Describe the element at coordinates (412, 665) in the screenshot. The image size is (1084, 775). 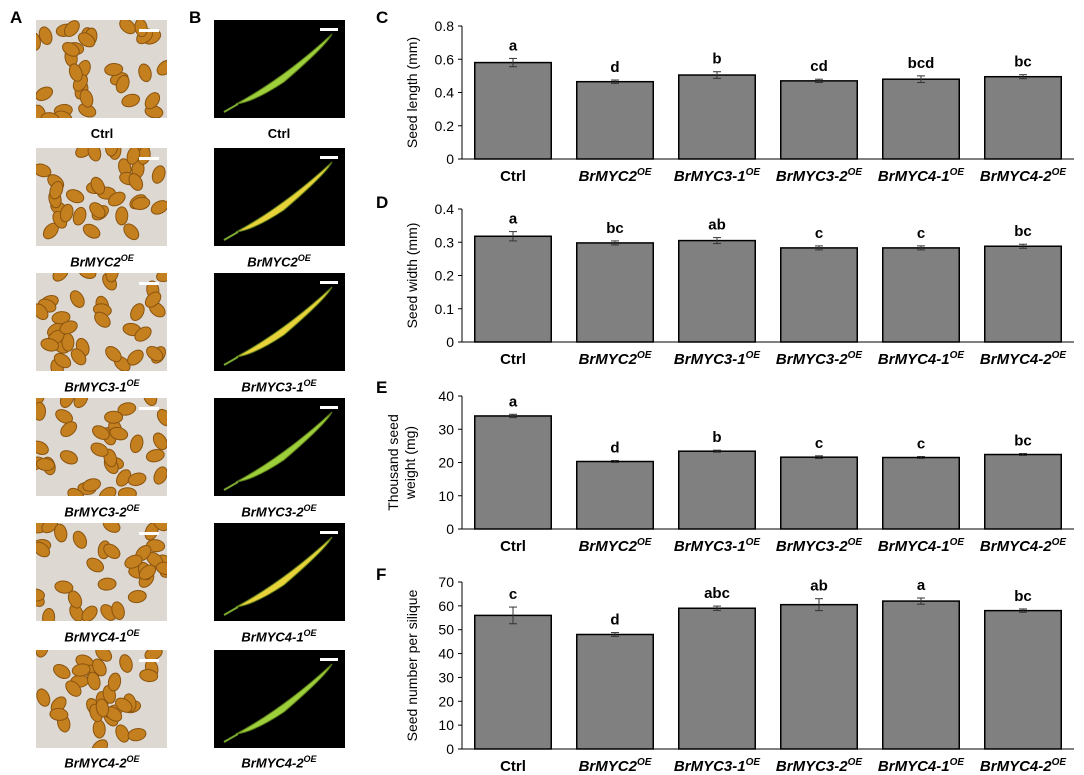
I see `y-axis-label: Seed number per silique` at that location.